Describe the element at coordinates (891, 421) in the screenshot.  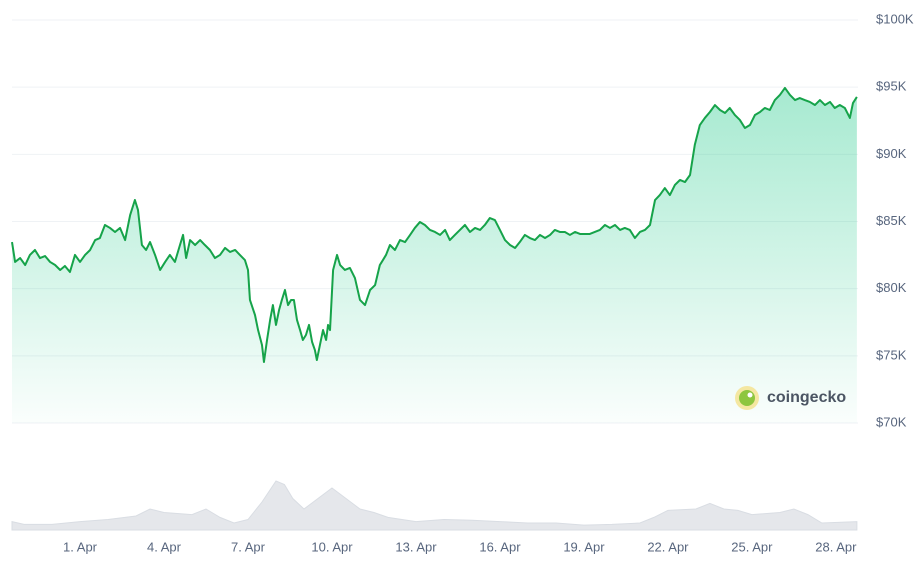
I see `y-tick-label: $70K` at that location.